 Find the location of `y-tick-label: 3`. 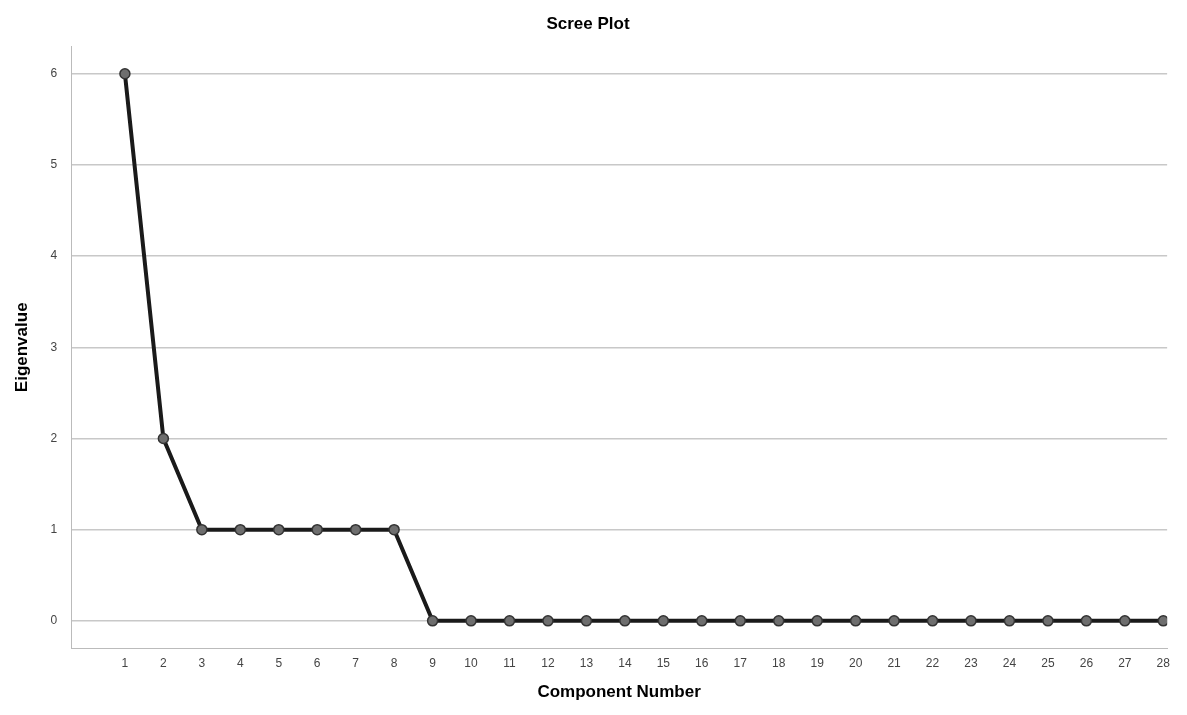

y-tick-label: 3 is located at coordinates (54, 346).